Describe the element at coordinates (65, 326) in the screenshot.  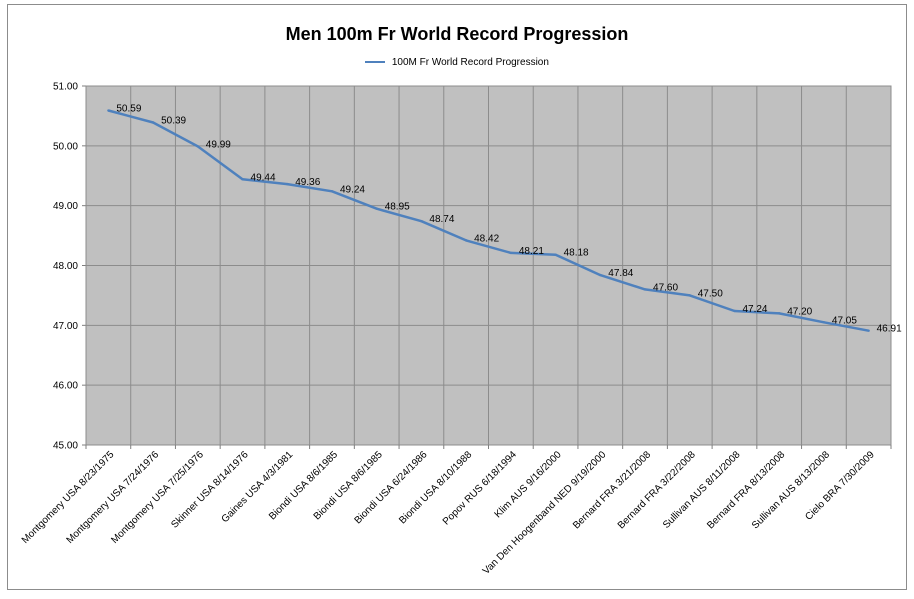
I see `y-tick-label: 47.00` at that location.